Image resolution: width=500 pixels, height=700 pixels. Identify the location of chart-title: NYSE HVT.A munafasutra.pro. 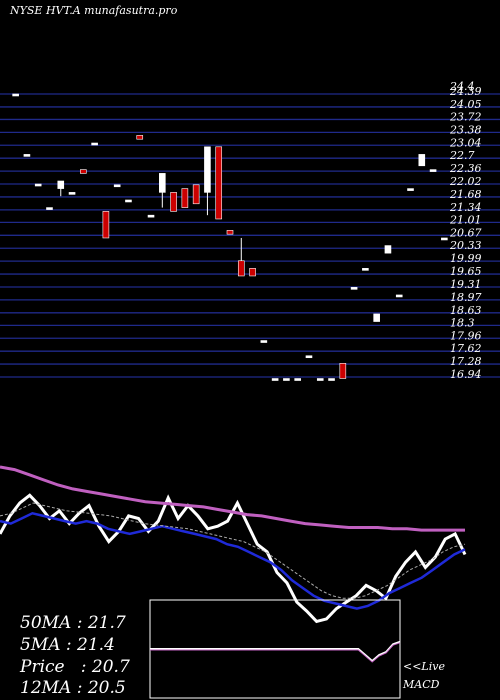
(93, 10).